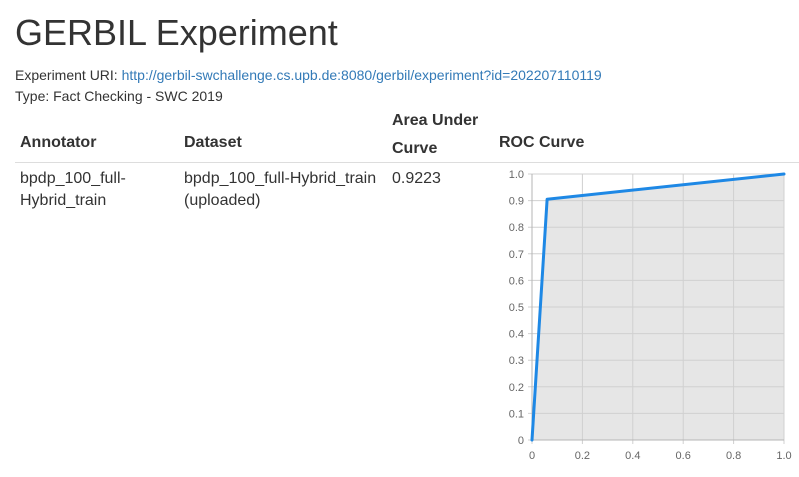 Image resolution: width=799 pixels, height=477 pixels. Describe the element at coordinates (516, 228) in the screenshot. I see `y-tick-label: 0.8` at that location.